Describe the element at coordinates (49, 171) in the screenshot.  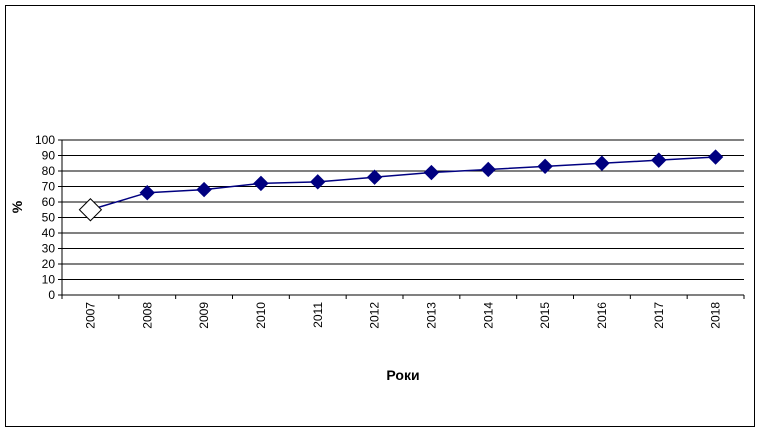
I see `y-tick-label: 80` at that location.